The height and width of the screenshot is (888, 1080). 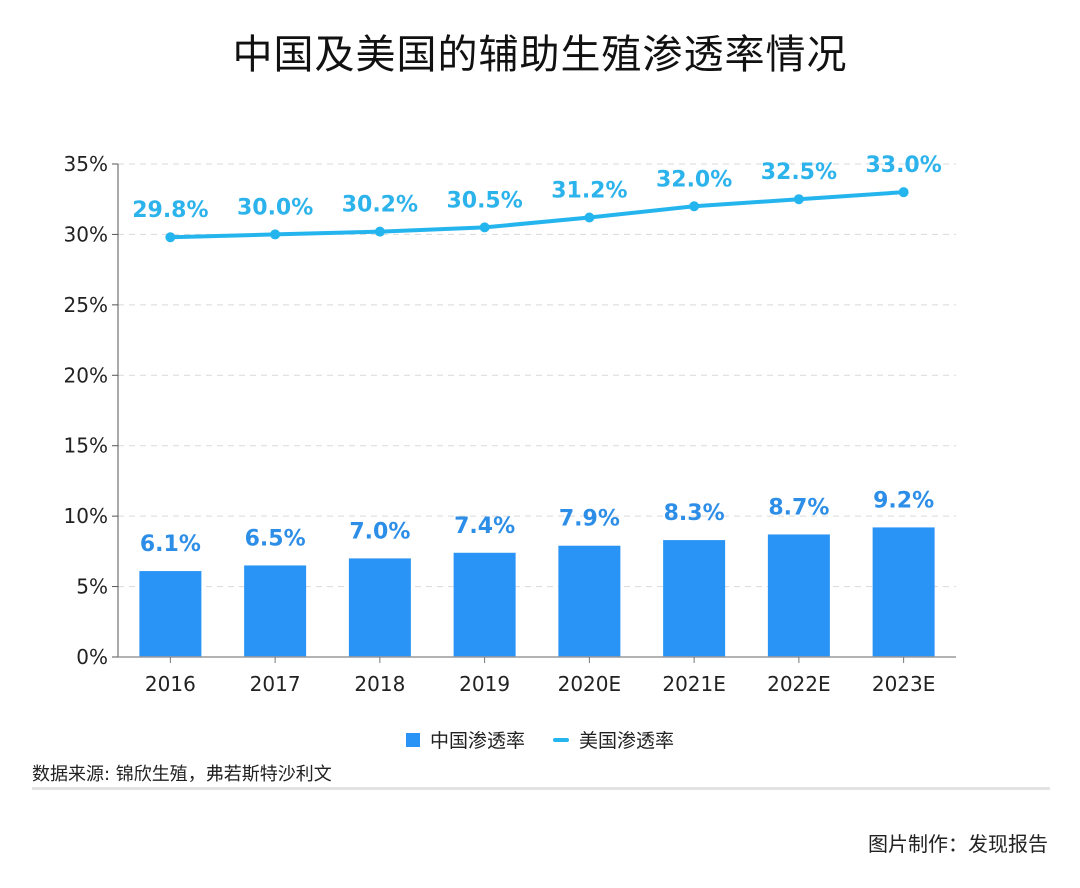 I want to click on x-tick-label: 2017, so click(x=275, y=684).